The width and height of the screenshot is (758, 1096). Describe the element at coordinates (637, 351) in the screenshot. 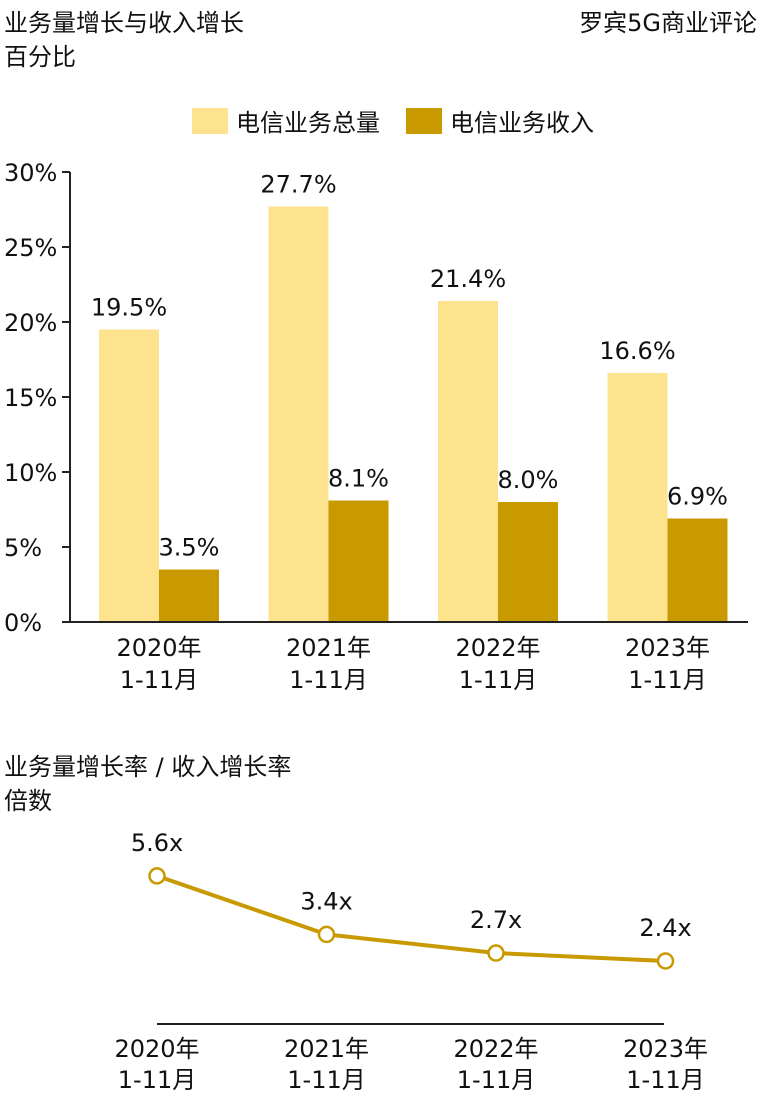

I see `data-label: 16.6%` at that location.